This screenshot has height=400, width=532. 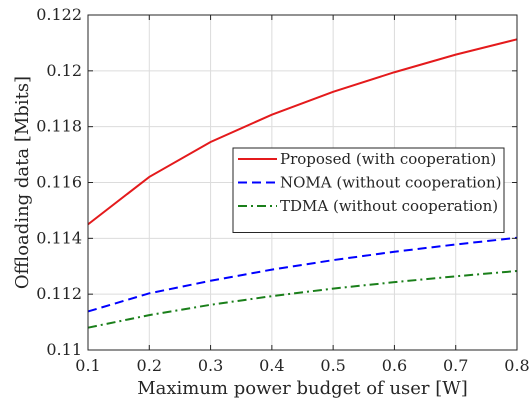 I want to click on legend-label-2: NOMA (without cooperation), so click(x=390, y=183).